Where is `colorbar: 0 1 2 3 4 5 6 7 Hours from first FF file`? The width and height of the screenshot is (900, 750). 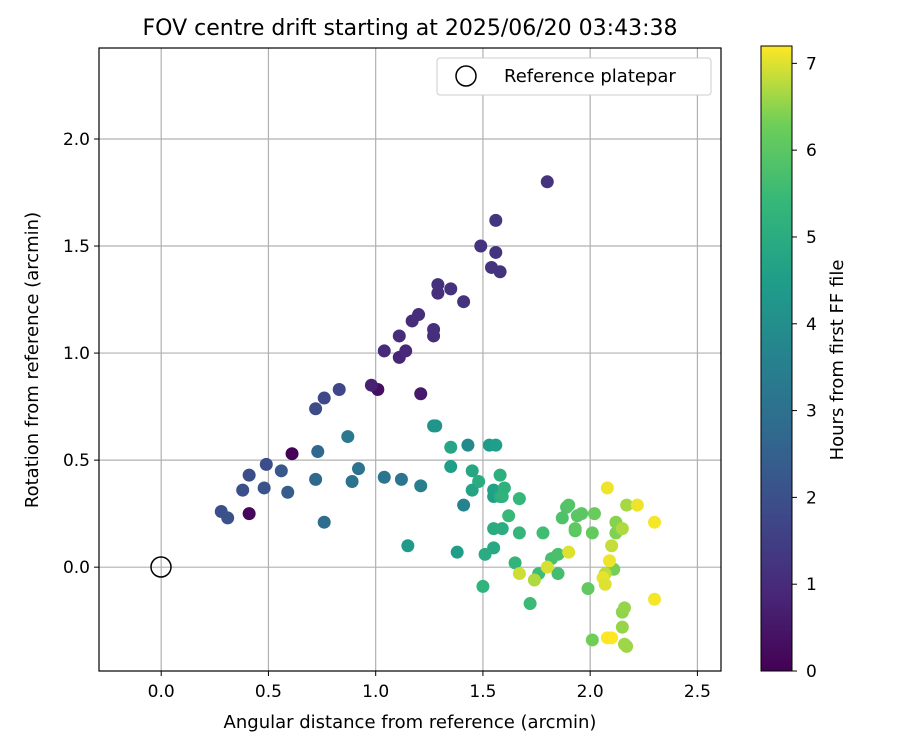 colorbar: 0 1 2 3 4 5 6 7 Hours from first FF file is located at coordinates (804, 363).